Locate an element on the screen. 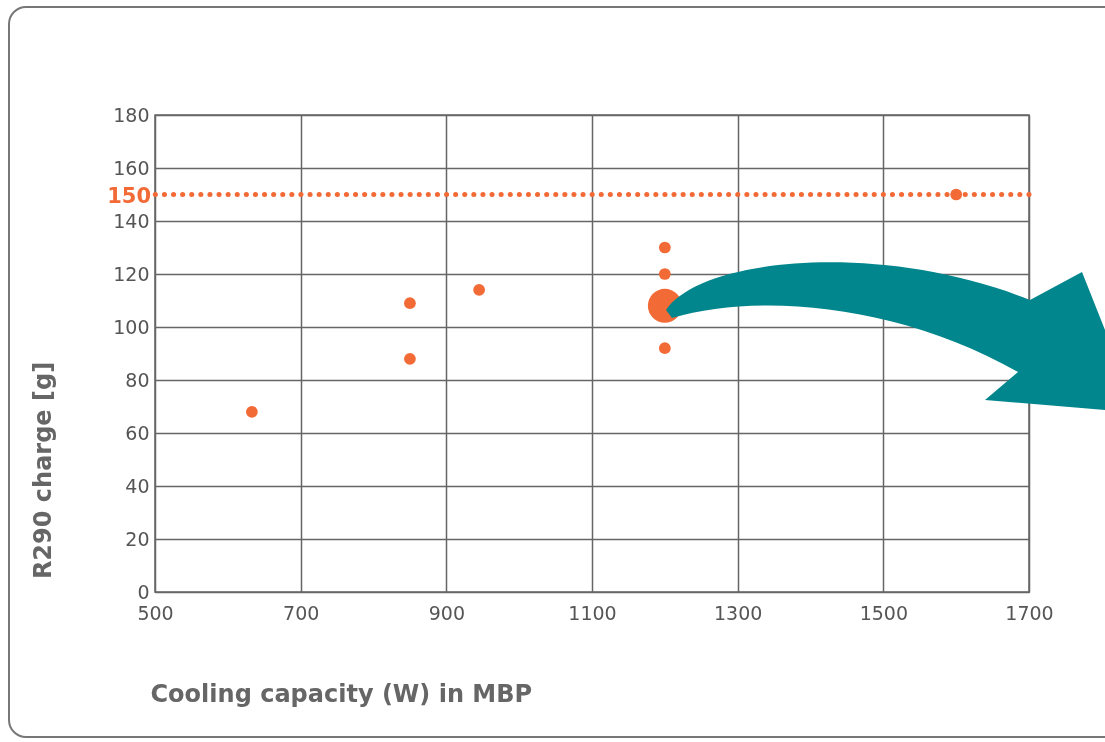 This screenshot has height=742, width=1105. y-tick-label: 160 is located at coordinates (131, 167).